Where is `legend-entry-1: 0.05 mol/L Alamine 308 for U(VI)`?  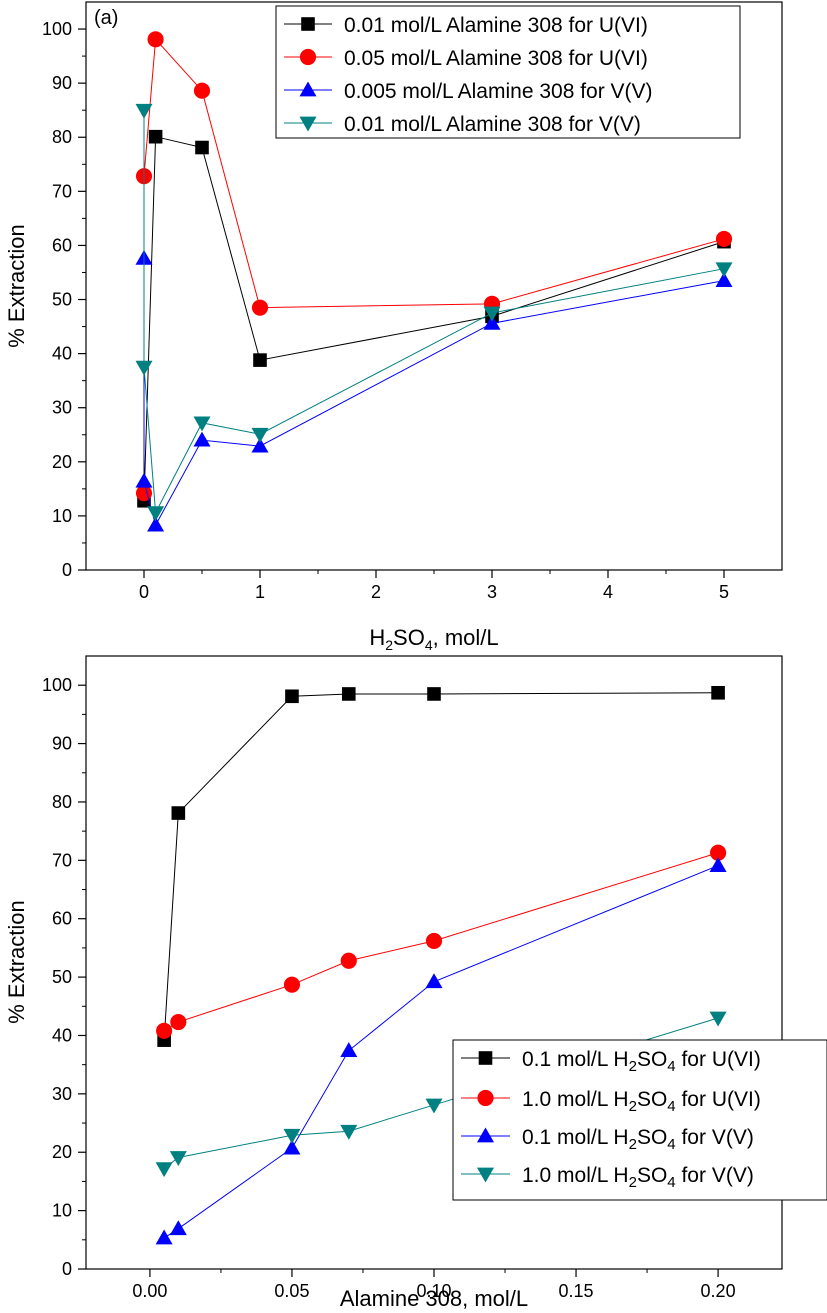 legend-entry-1: 0.05 mol/L Alamine 308 for U(VI) is located at coordinates (466, 58).